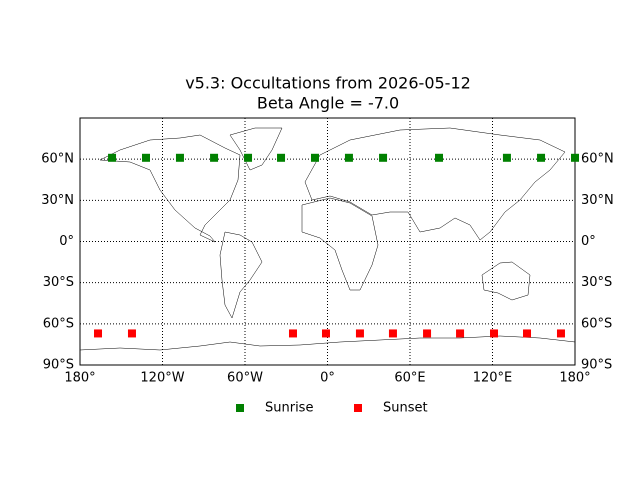 This screenshot has width=640, height=480. Describe the element at coordinates (588, 241) in the screenshot. I see `y-tick-label-right: 0°` at that location.